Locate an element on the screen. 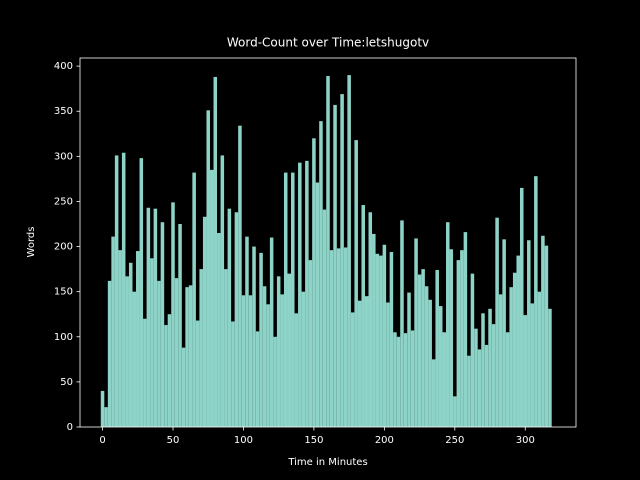 This screenshot has height=480, width=640. y-tick-label: 250 is located at coordinates (63, 201).